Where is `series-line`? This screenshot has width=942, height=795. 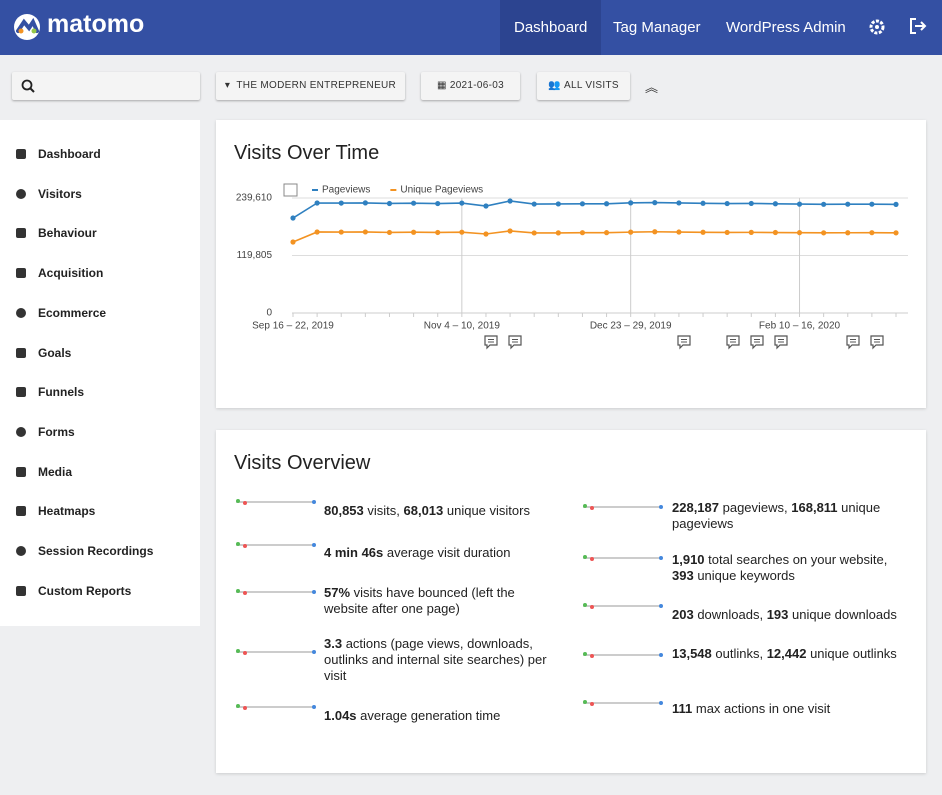 series-line is located at coordinates (594, 236).